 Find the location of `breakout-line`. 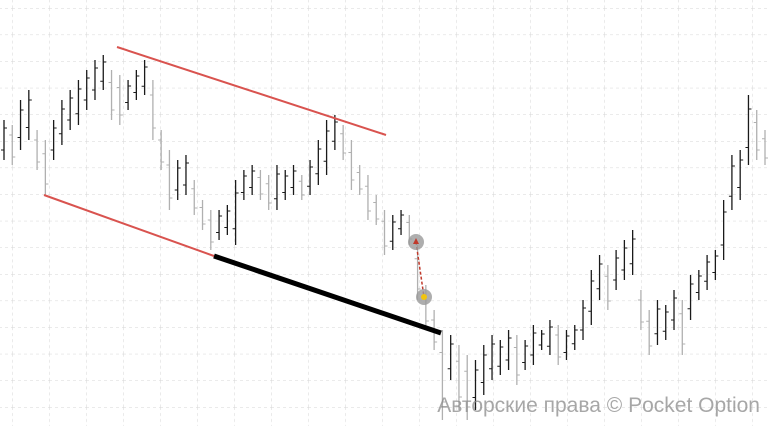

breakout-line is located at coordinates (327, 294).